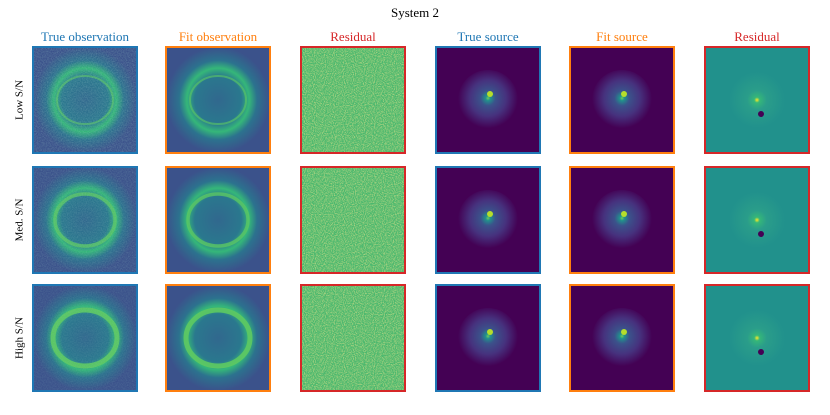  I want to click on column-header: True observation, so click(85, 36).